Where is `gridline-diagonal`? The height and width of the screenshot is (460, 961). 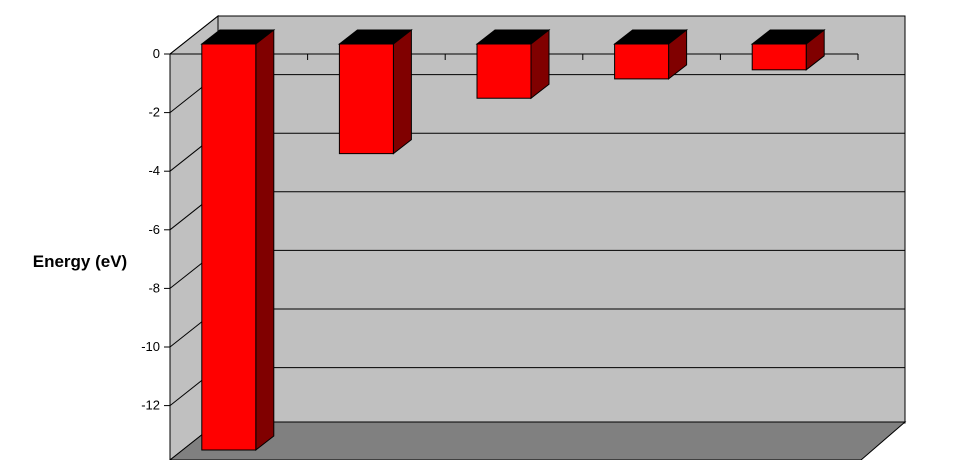
gridline-diagonal is located at coordinates (194, 35).